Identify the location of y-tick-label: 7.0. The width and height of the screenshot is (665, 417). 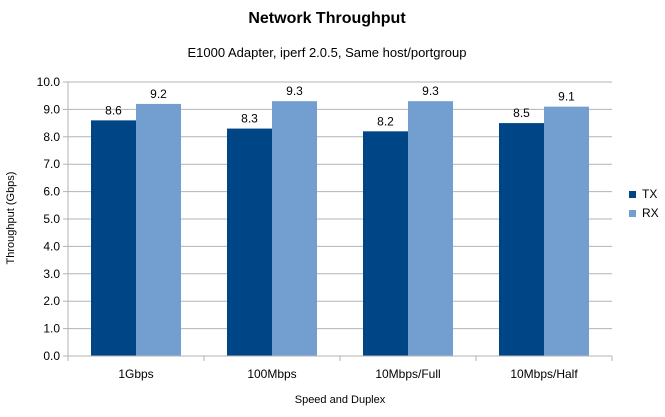
(51, 164).